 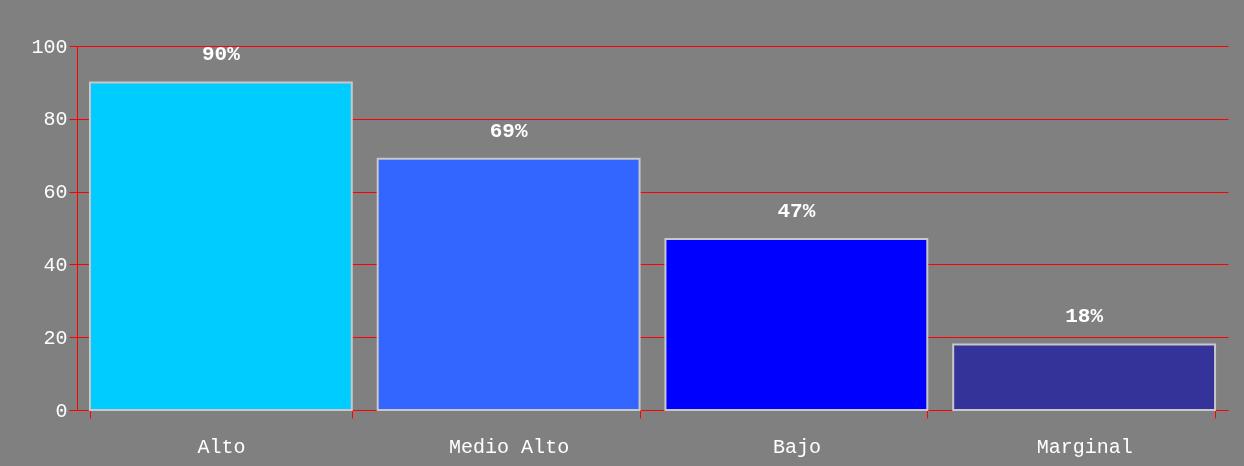 I want to click on y-tick-label: 20, so click(x=55, y=338).